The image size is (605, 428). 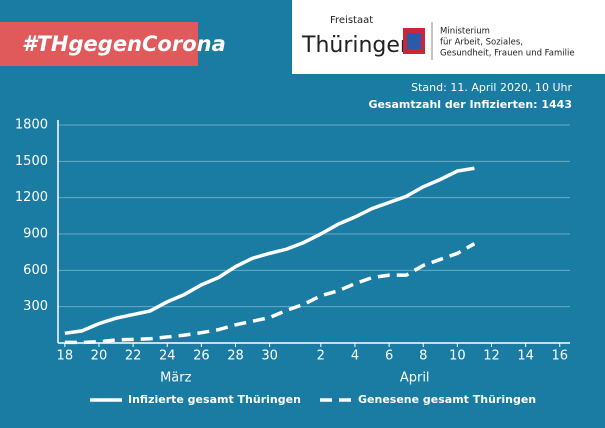 What do you see at coordinates (457, 356) in the screenshot?
I see `x-tick-label: 10` at bounding box center [457, 356].